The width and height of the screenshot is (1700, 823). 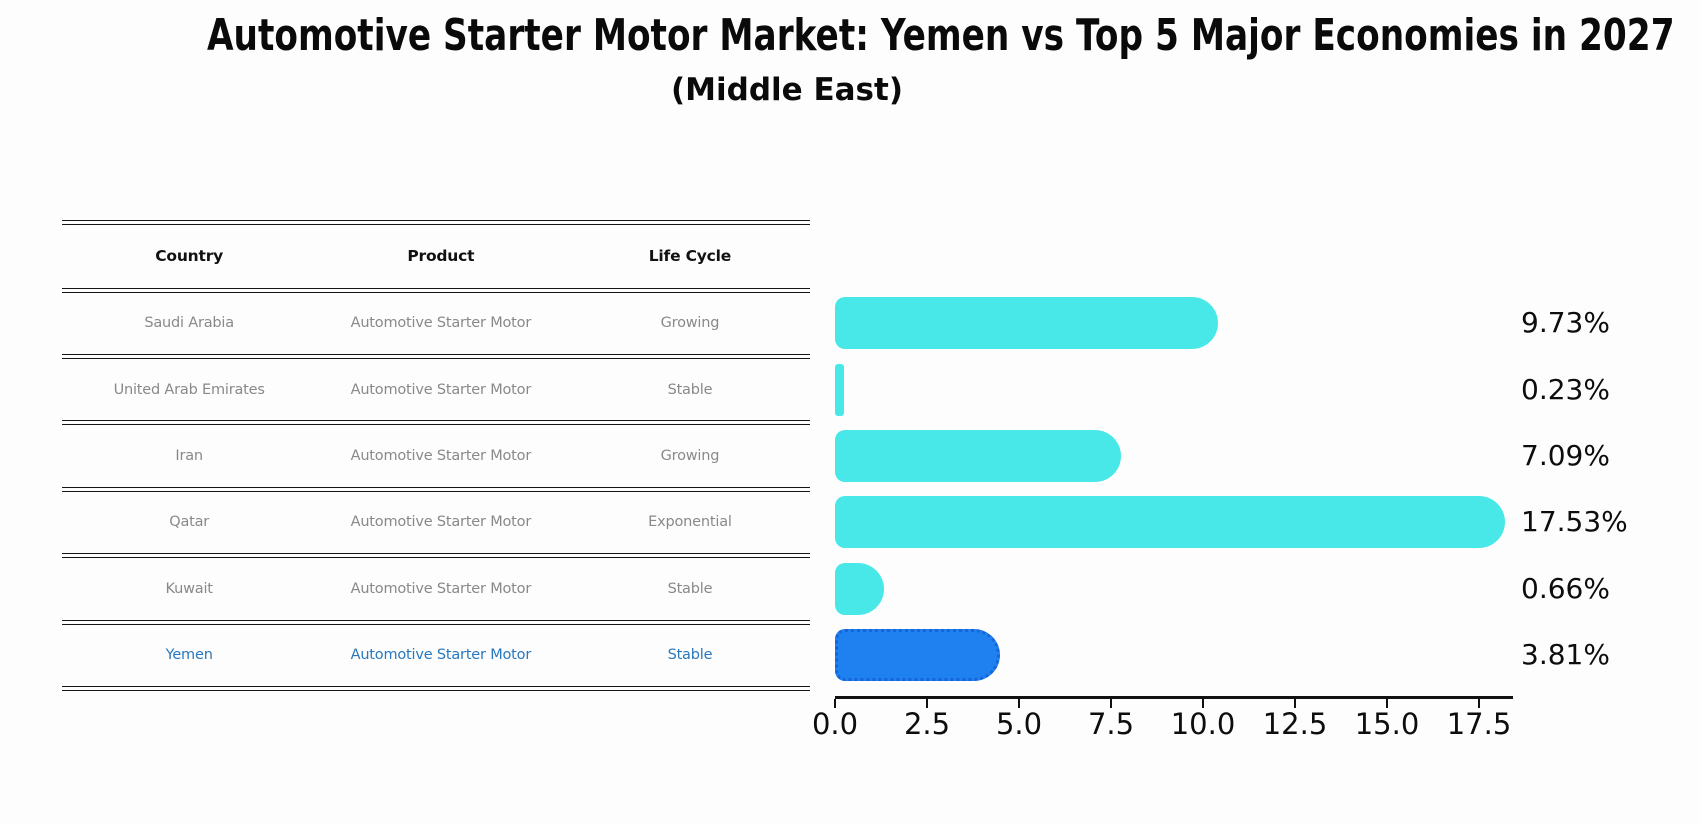 I want to click on column-header-life-cycle: Life Cycle, so click(x=690, y=256).